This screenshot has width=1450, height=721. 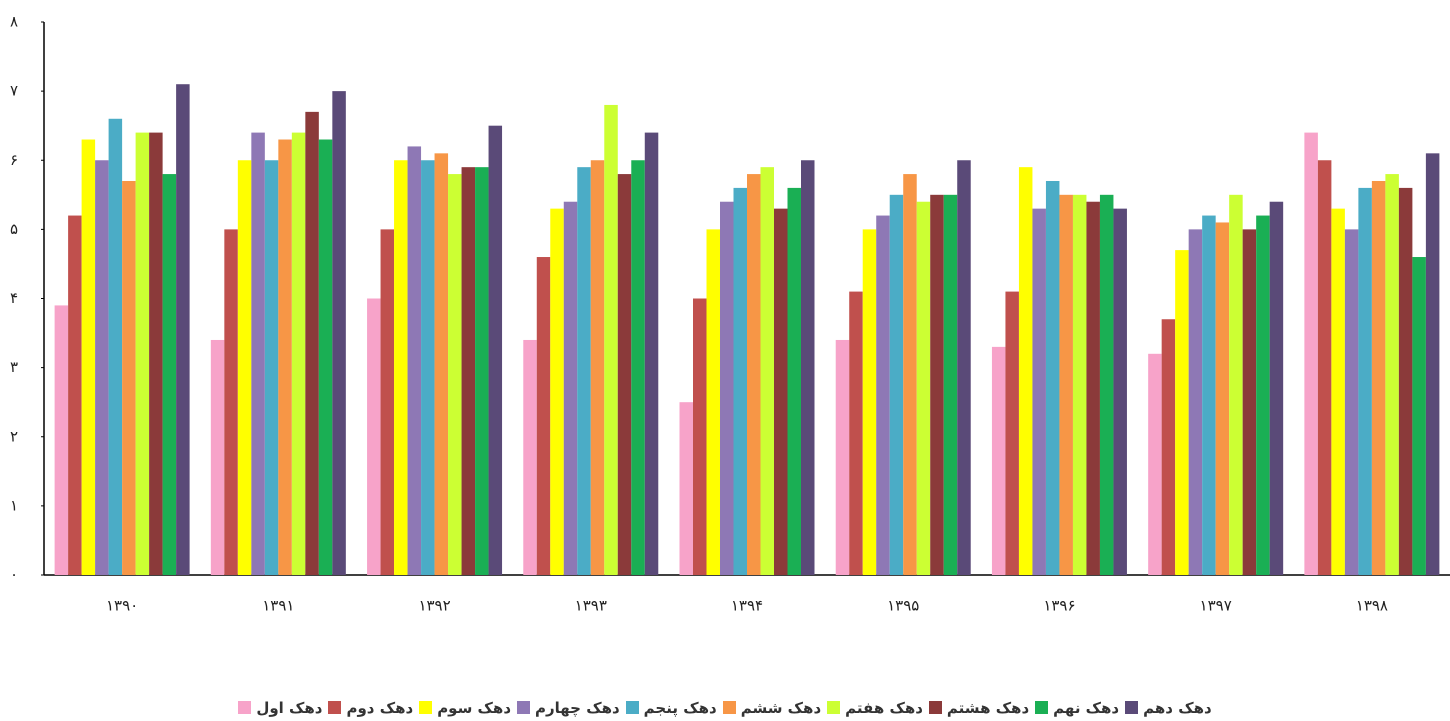 I want to click on legend-label: دهک سوم, so click(x=474, y=707).